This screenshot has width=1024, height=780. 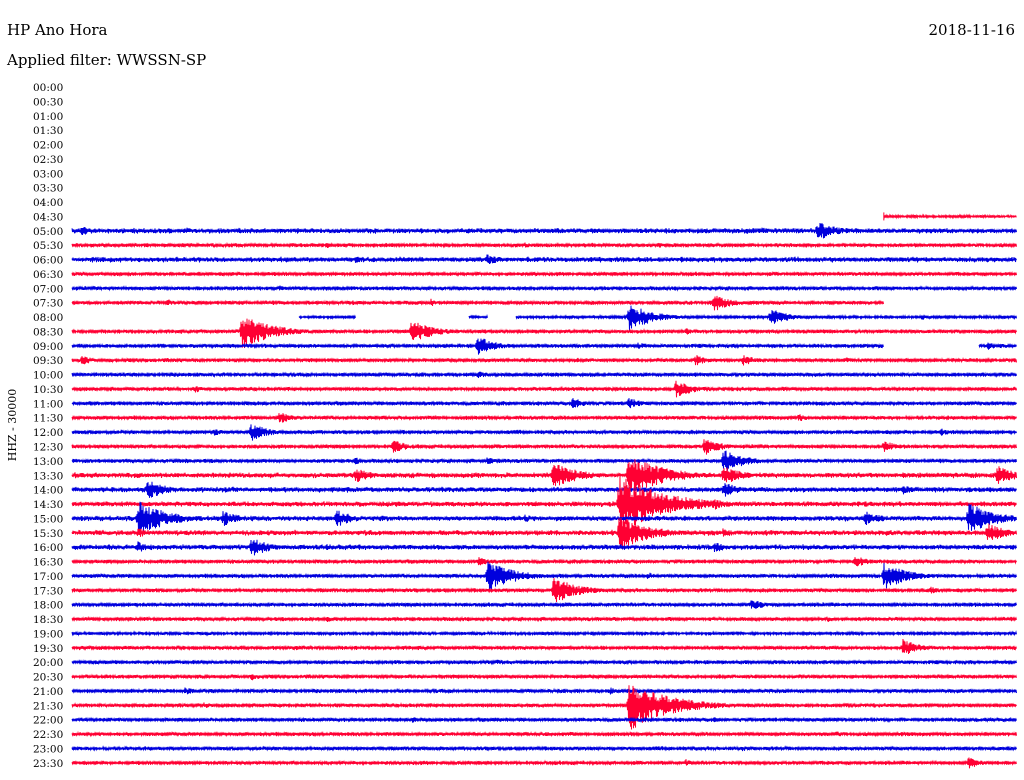 I want to click on y-tick-label: 16:30, so click(x=48, y=563).